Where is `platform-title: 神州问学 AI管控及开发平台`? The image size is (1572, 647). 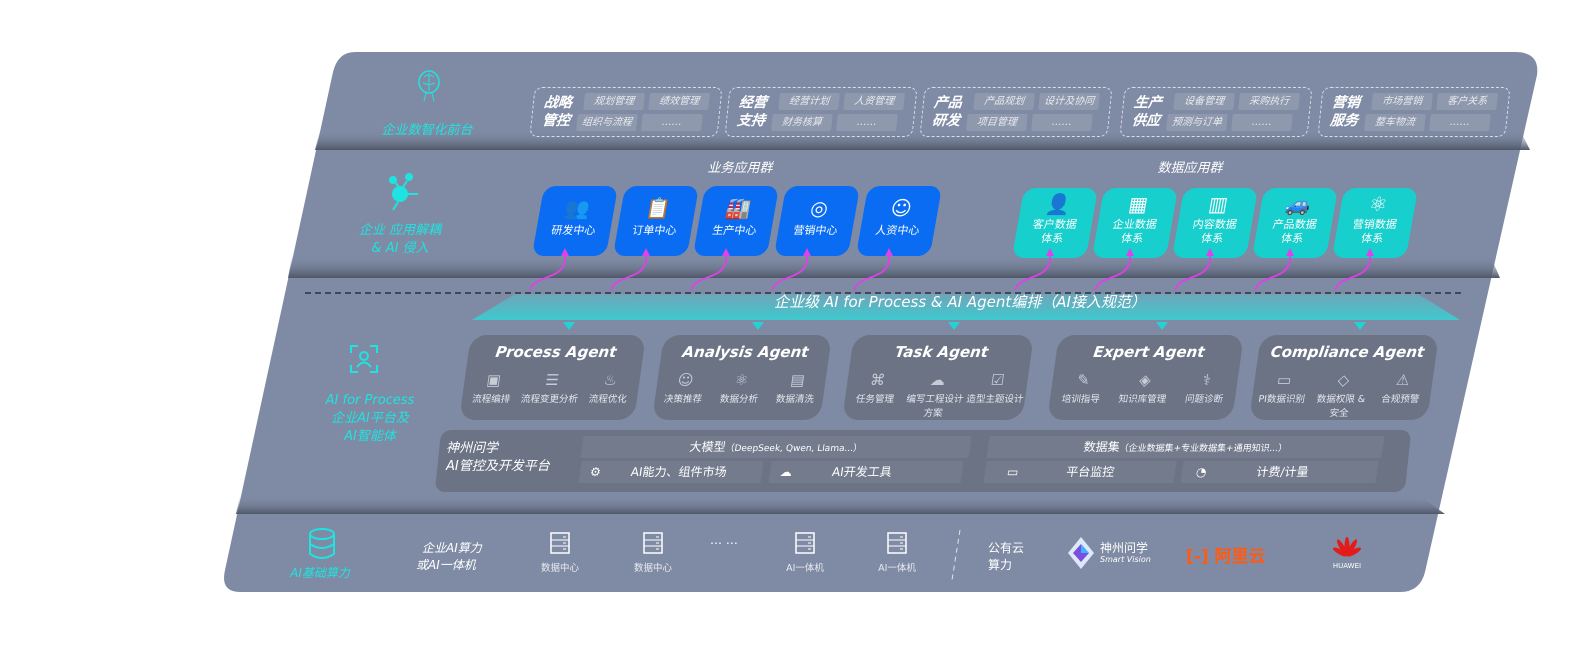 platform-title: 神州问学 AI管控及开发平台 is located at coordinates (498, 458).